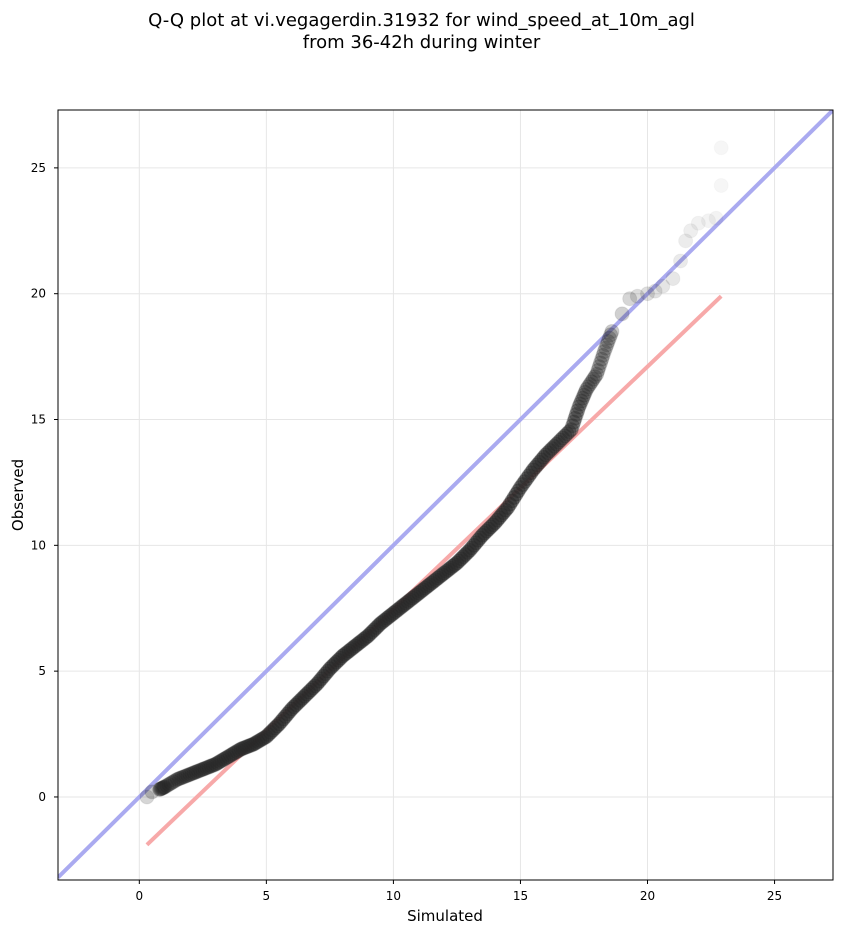  I want to click on x-tick-label: 10, so click(393, 896).